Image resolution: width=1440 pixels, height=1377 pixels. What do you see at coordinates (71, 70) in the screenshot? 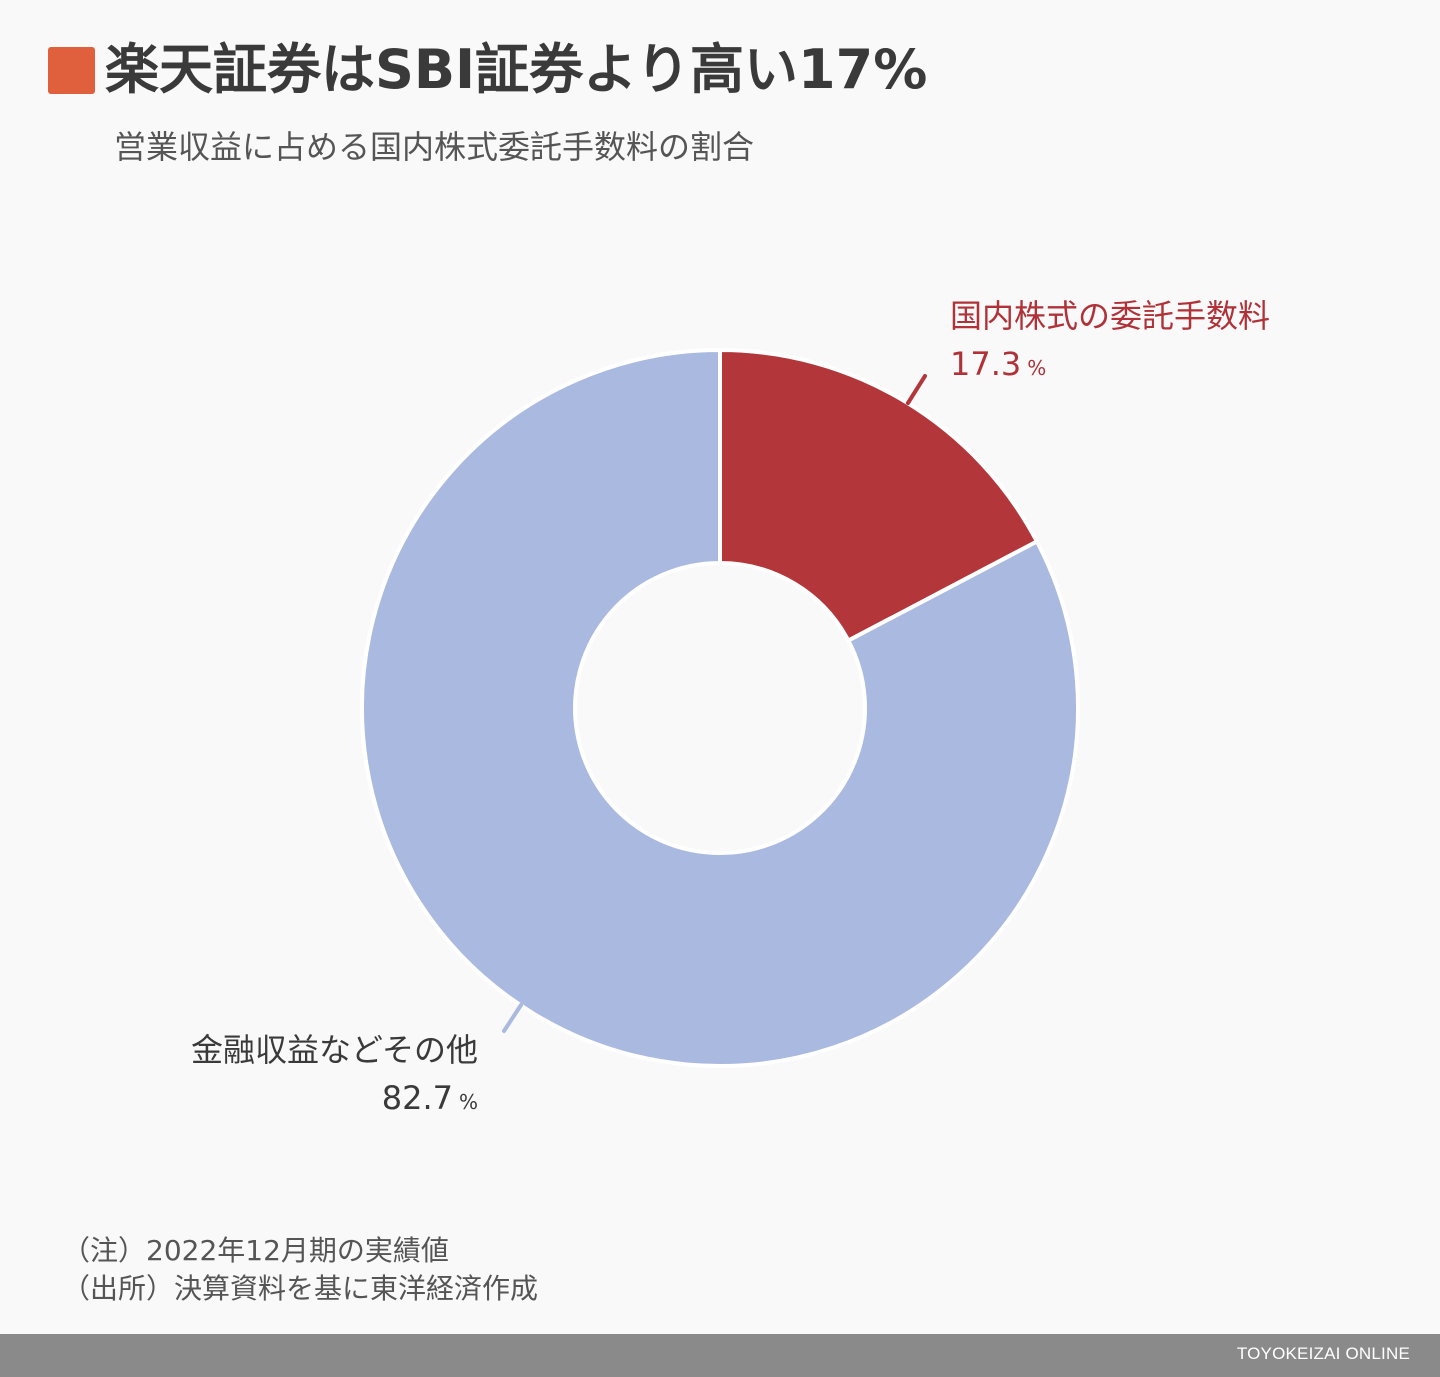
I see `title-marker-square` at bounding box center [71, 70].